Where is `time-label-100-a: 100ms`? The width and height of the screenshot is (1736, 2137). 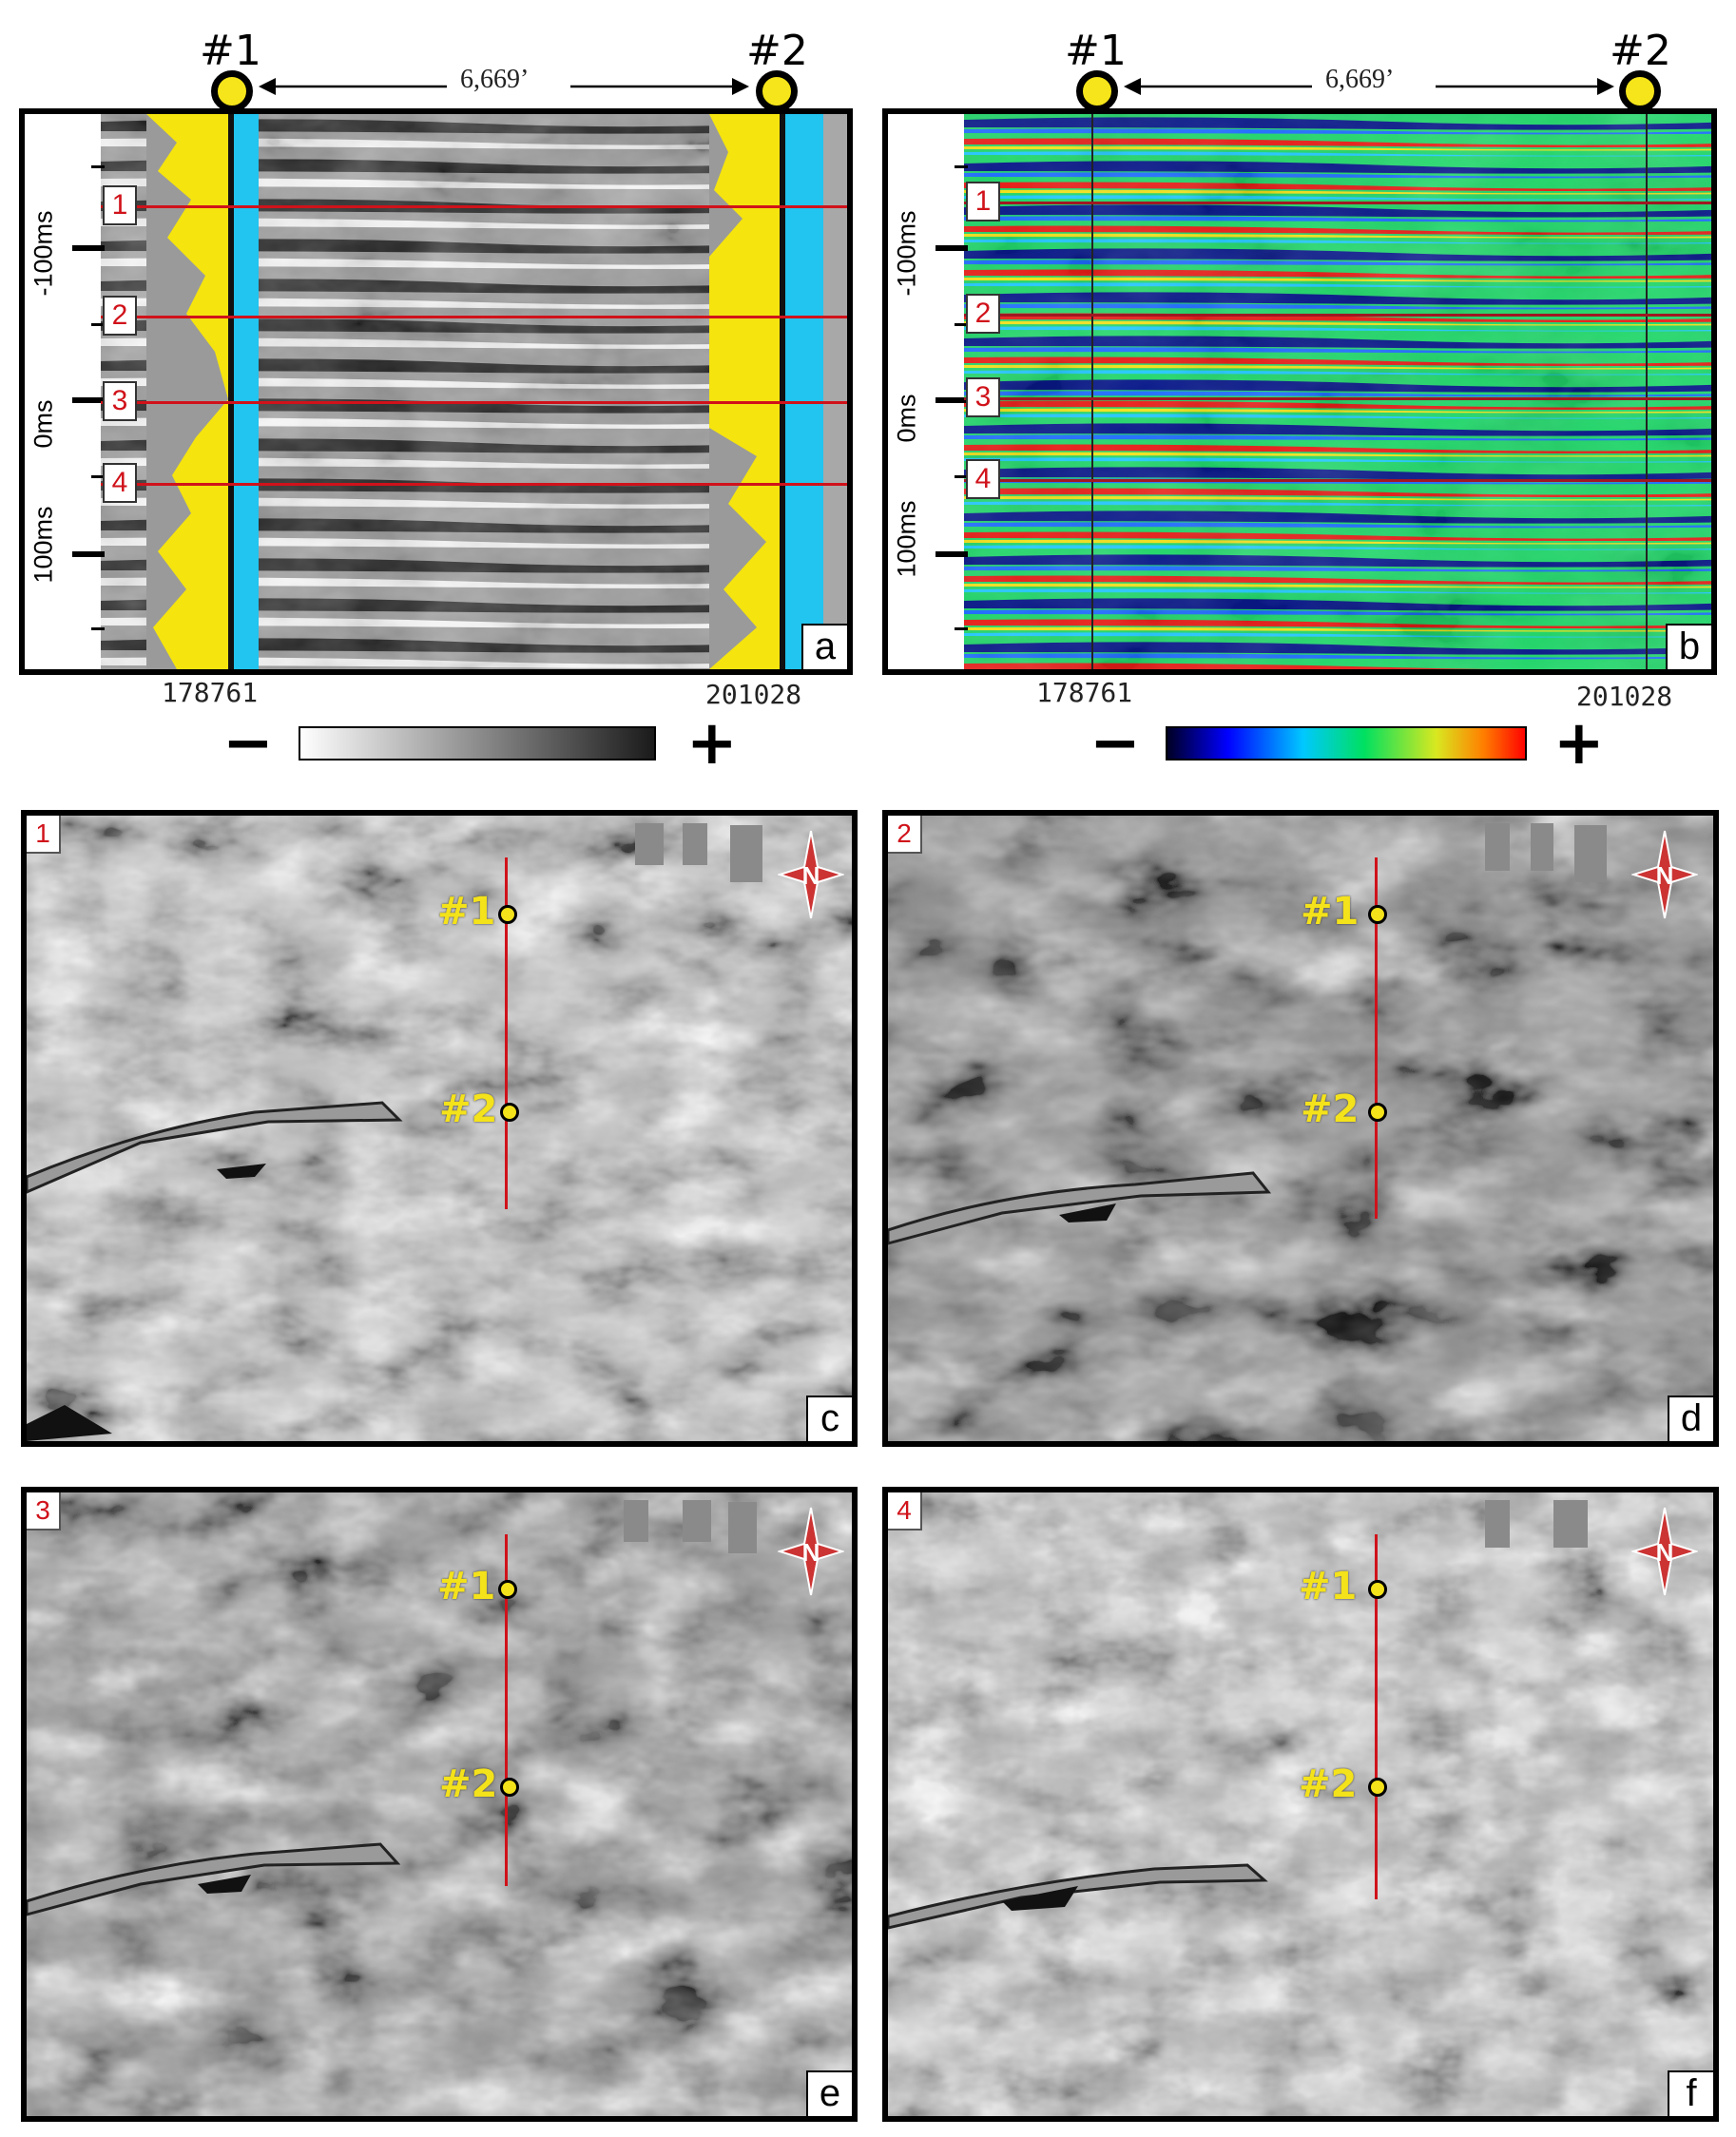 time-label-100-a: 100ms is located at coordinates (44, 545).